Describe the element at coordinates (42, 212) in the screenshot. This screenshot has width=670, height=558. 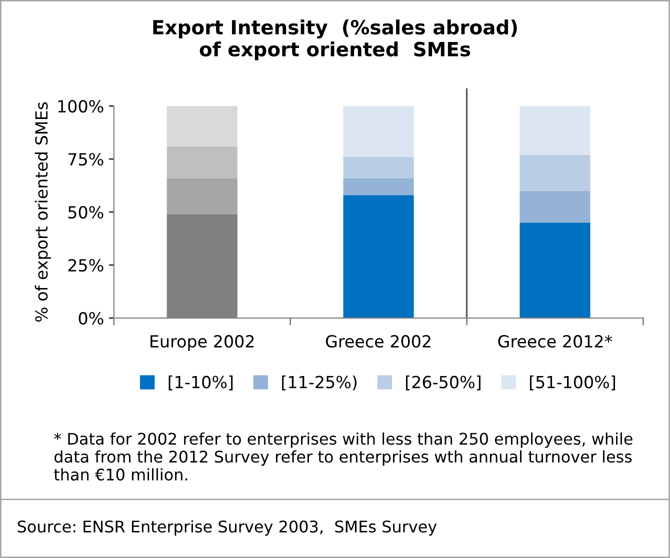
I see `y-axis-title: % of export oriented SMEs` at that location.